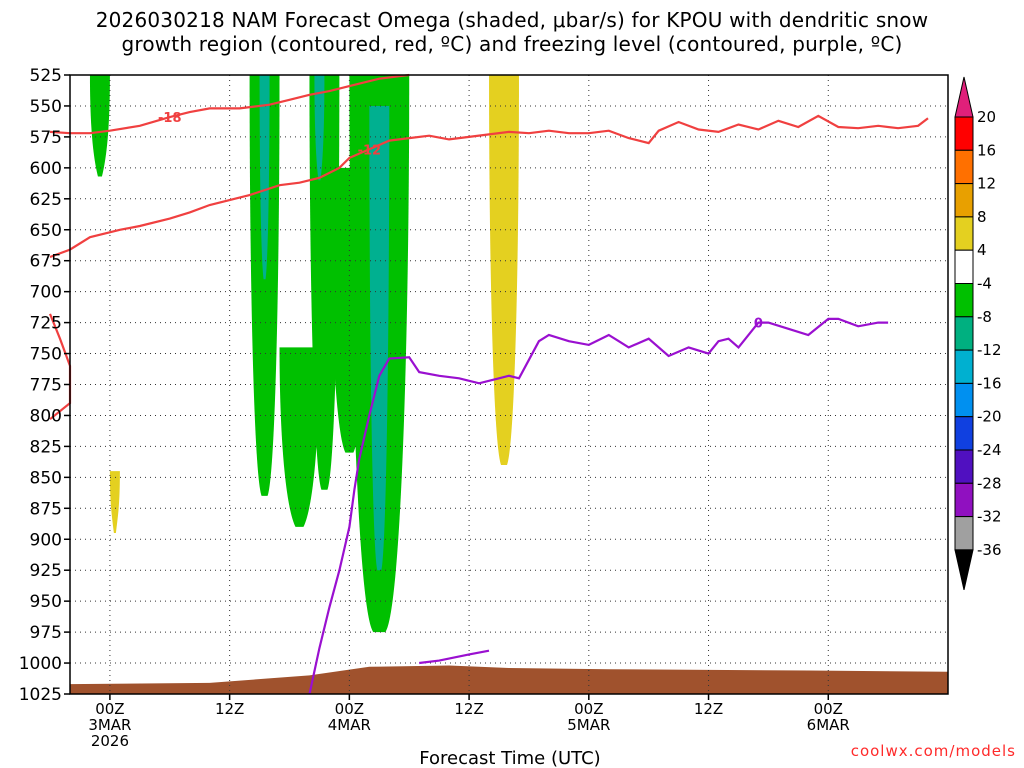 This screenshot has height=768, width=1024. What do you see at coordinates (46, 602) in the screenshot?
I see `y-tick-label-950: 950` at bounding box center [46, 602].